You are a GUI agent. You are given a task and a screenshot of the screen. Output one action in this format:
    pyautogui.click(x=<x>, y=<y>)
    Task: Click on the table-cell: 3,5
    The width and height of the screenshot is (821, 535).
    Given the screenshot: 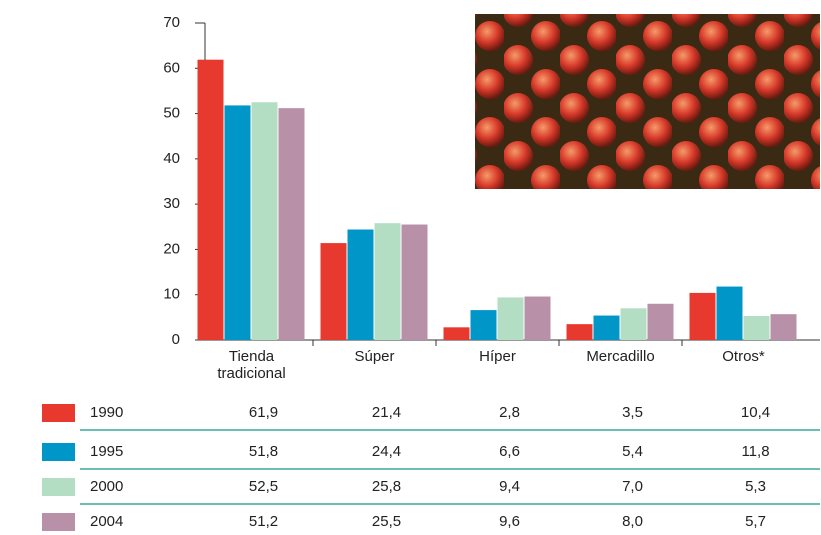 What is the action you would take?
    pyautogui.click(x=632, y=412)
    